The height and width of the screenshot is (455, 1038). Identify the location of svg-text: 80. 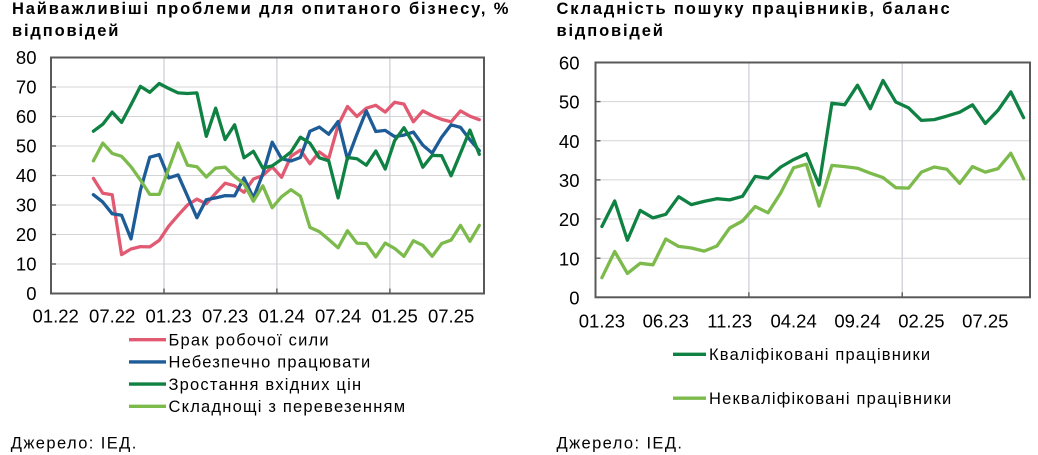
(26, 57).